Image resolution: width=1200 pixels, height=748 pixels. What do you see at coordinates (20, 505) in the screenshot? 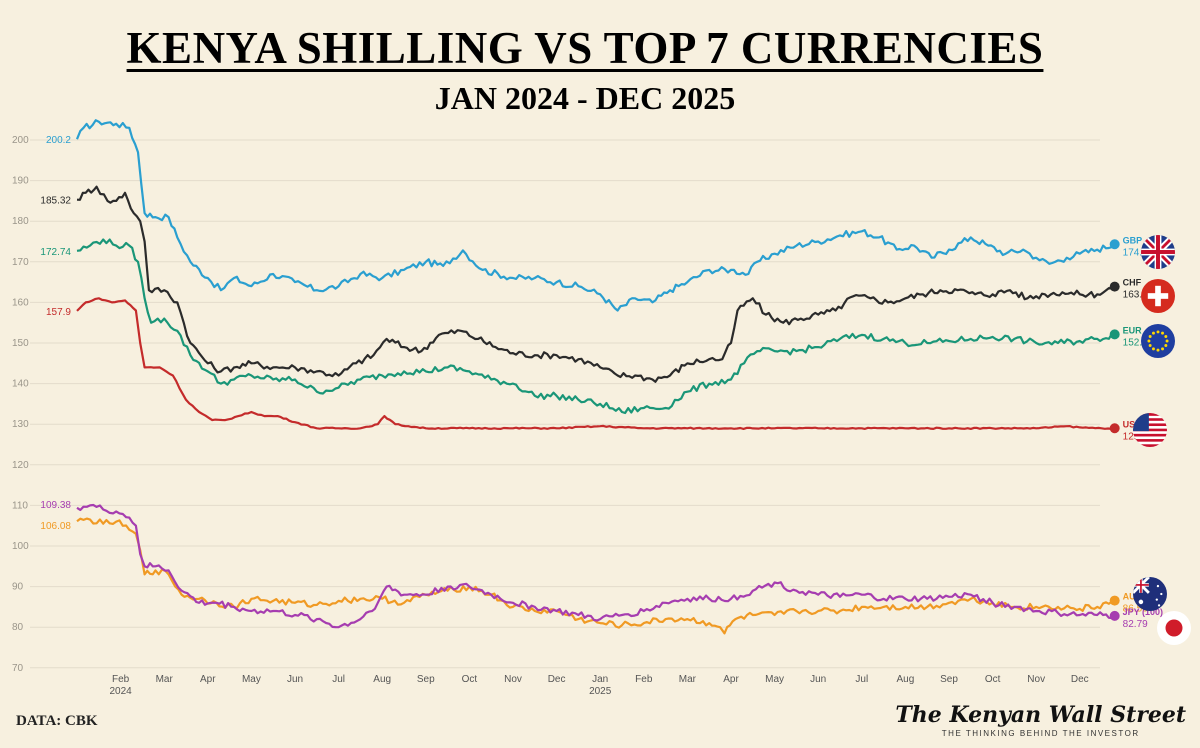
I see `y-tick-label: 110` at bounding box center [20, 505].